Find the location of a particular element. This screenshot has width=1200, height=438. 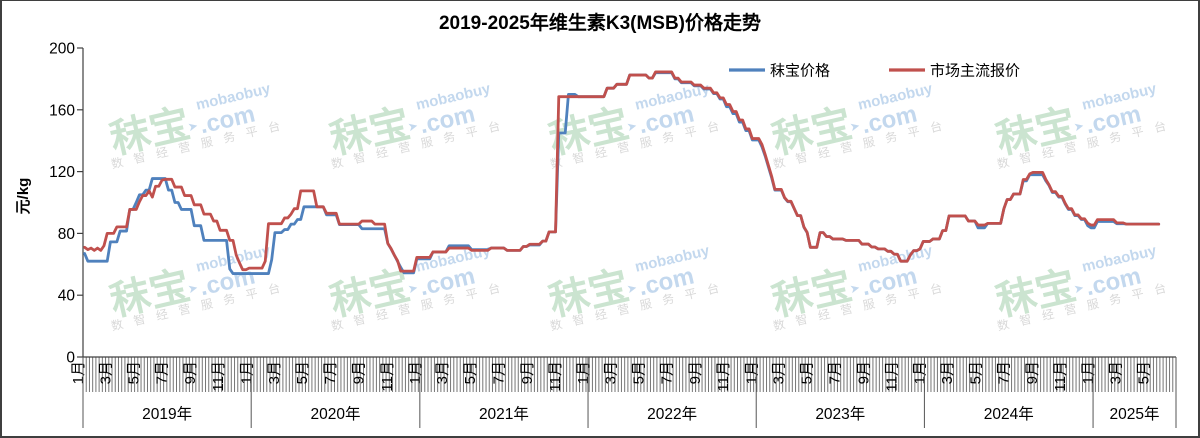

x-axis-year-sections: 2019年 2020年 2021年 2022年 2023年 2024年 2025年 is located at coordinates (629, 392).